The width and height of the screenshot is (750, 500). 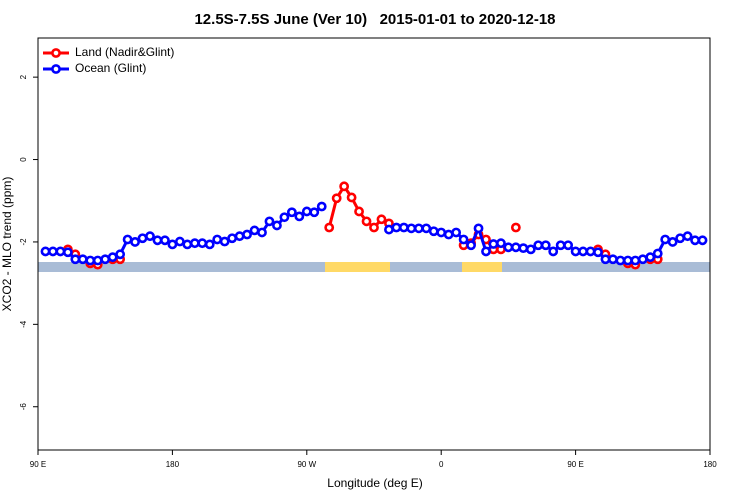 I want to click on y-tick-label: -6, so click(x=23, y=407).